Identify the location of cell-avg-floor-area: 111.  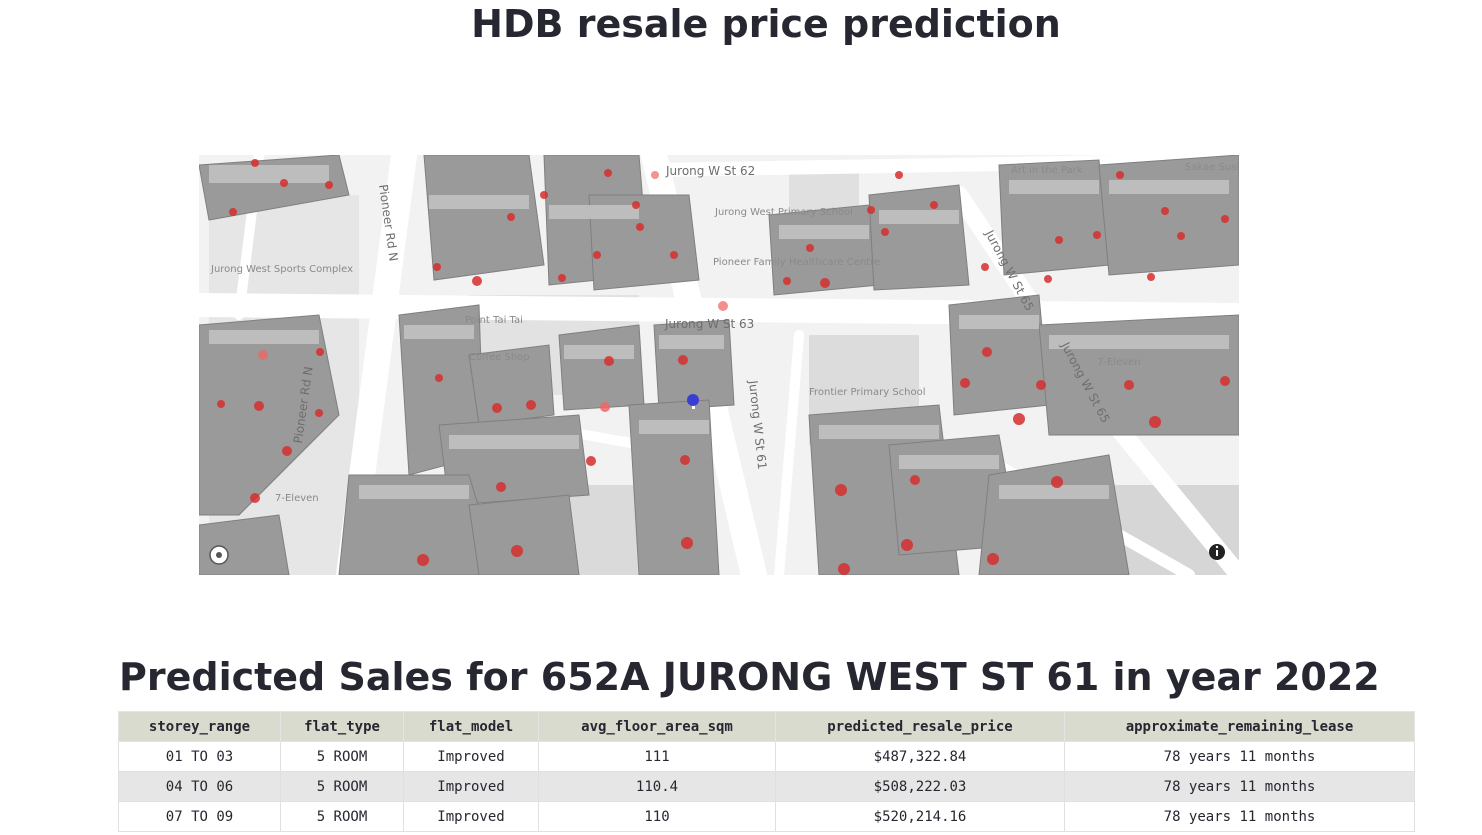
(657, 756).